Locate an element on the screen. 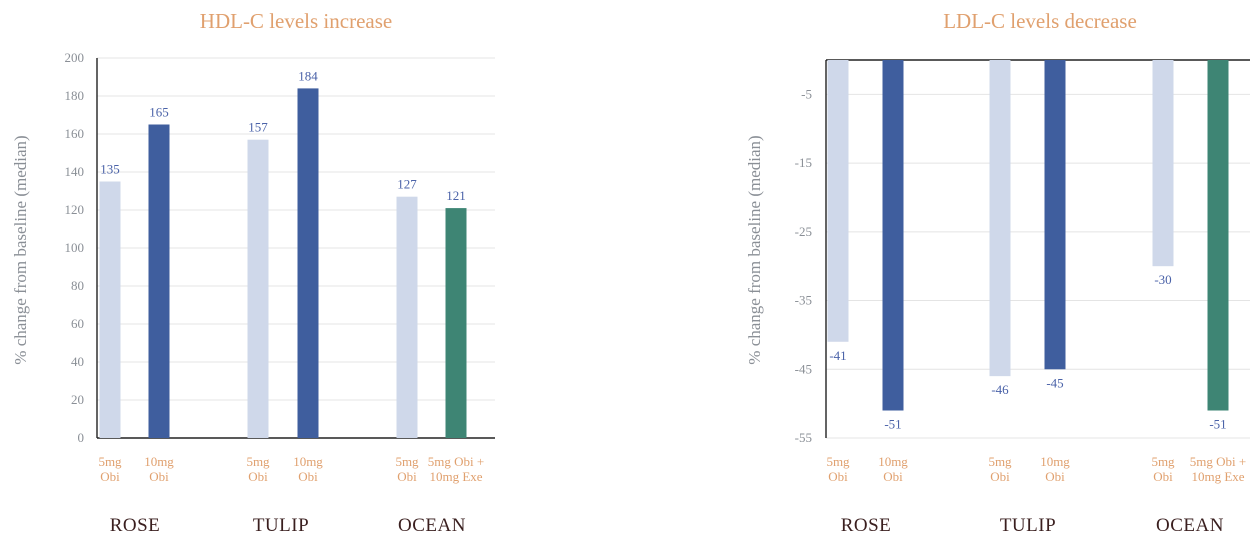 This screenshot has width=1250, height=535. ldl-value-label: -30 is located at coordinates (1162, 279).